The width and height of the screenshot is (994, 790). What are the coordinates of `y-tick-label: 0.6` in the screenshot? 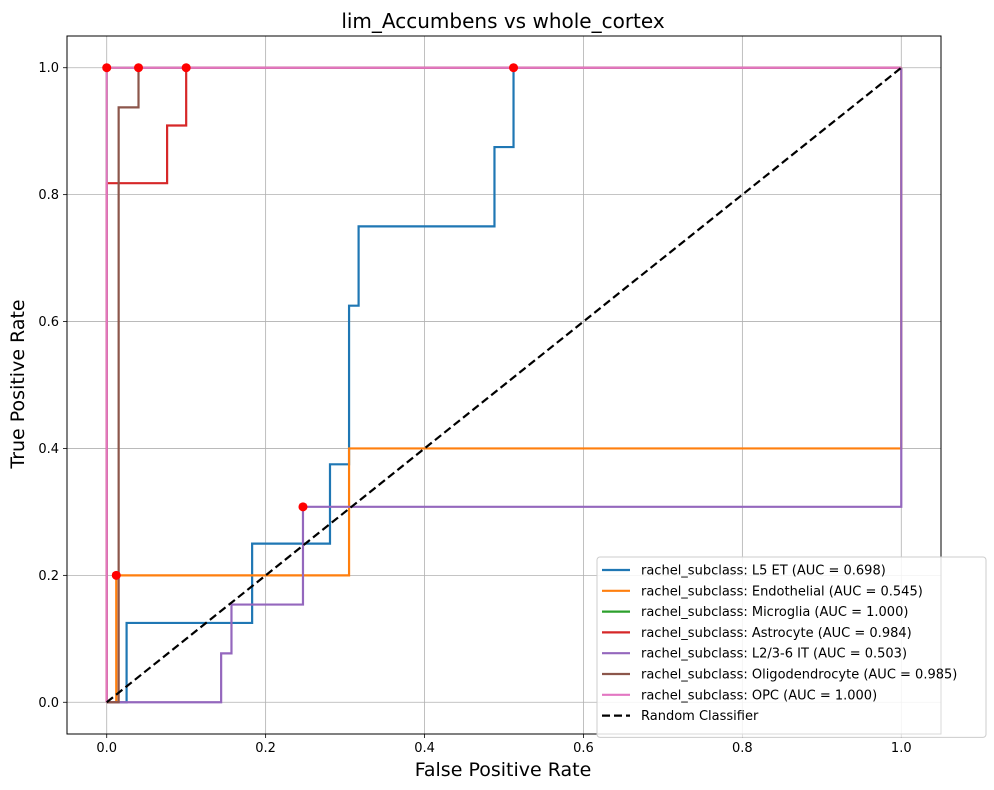 It's located at (48, 322).